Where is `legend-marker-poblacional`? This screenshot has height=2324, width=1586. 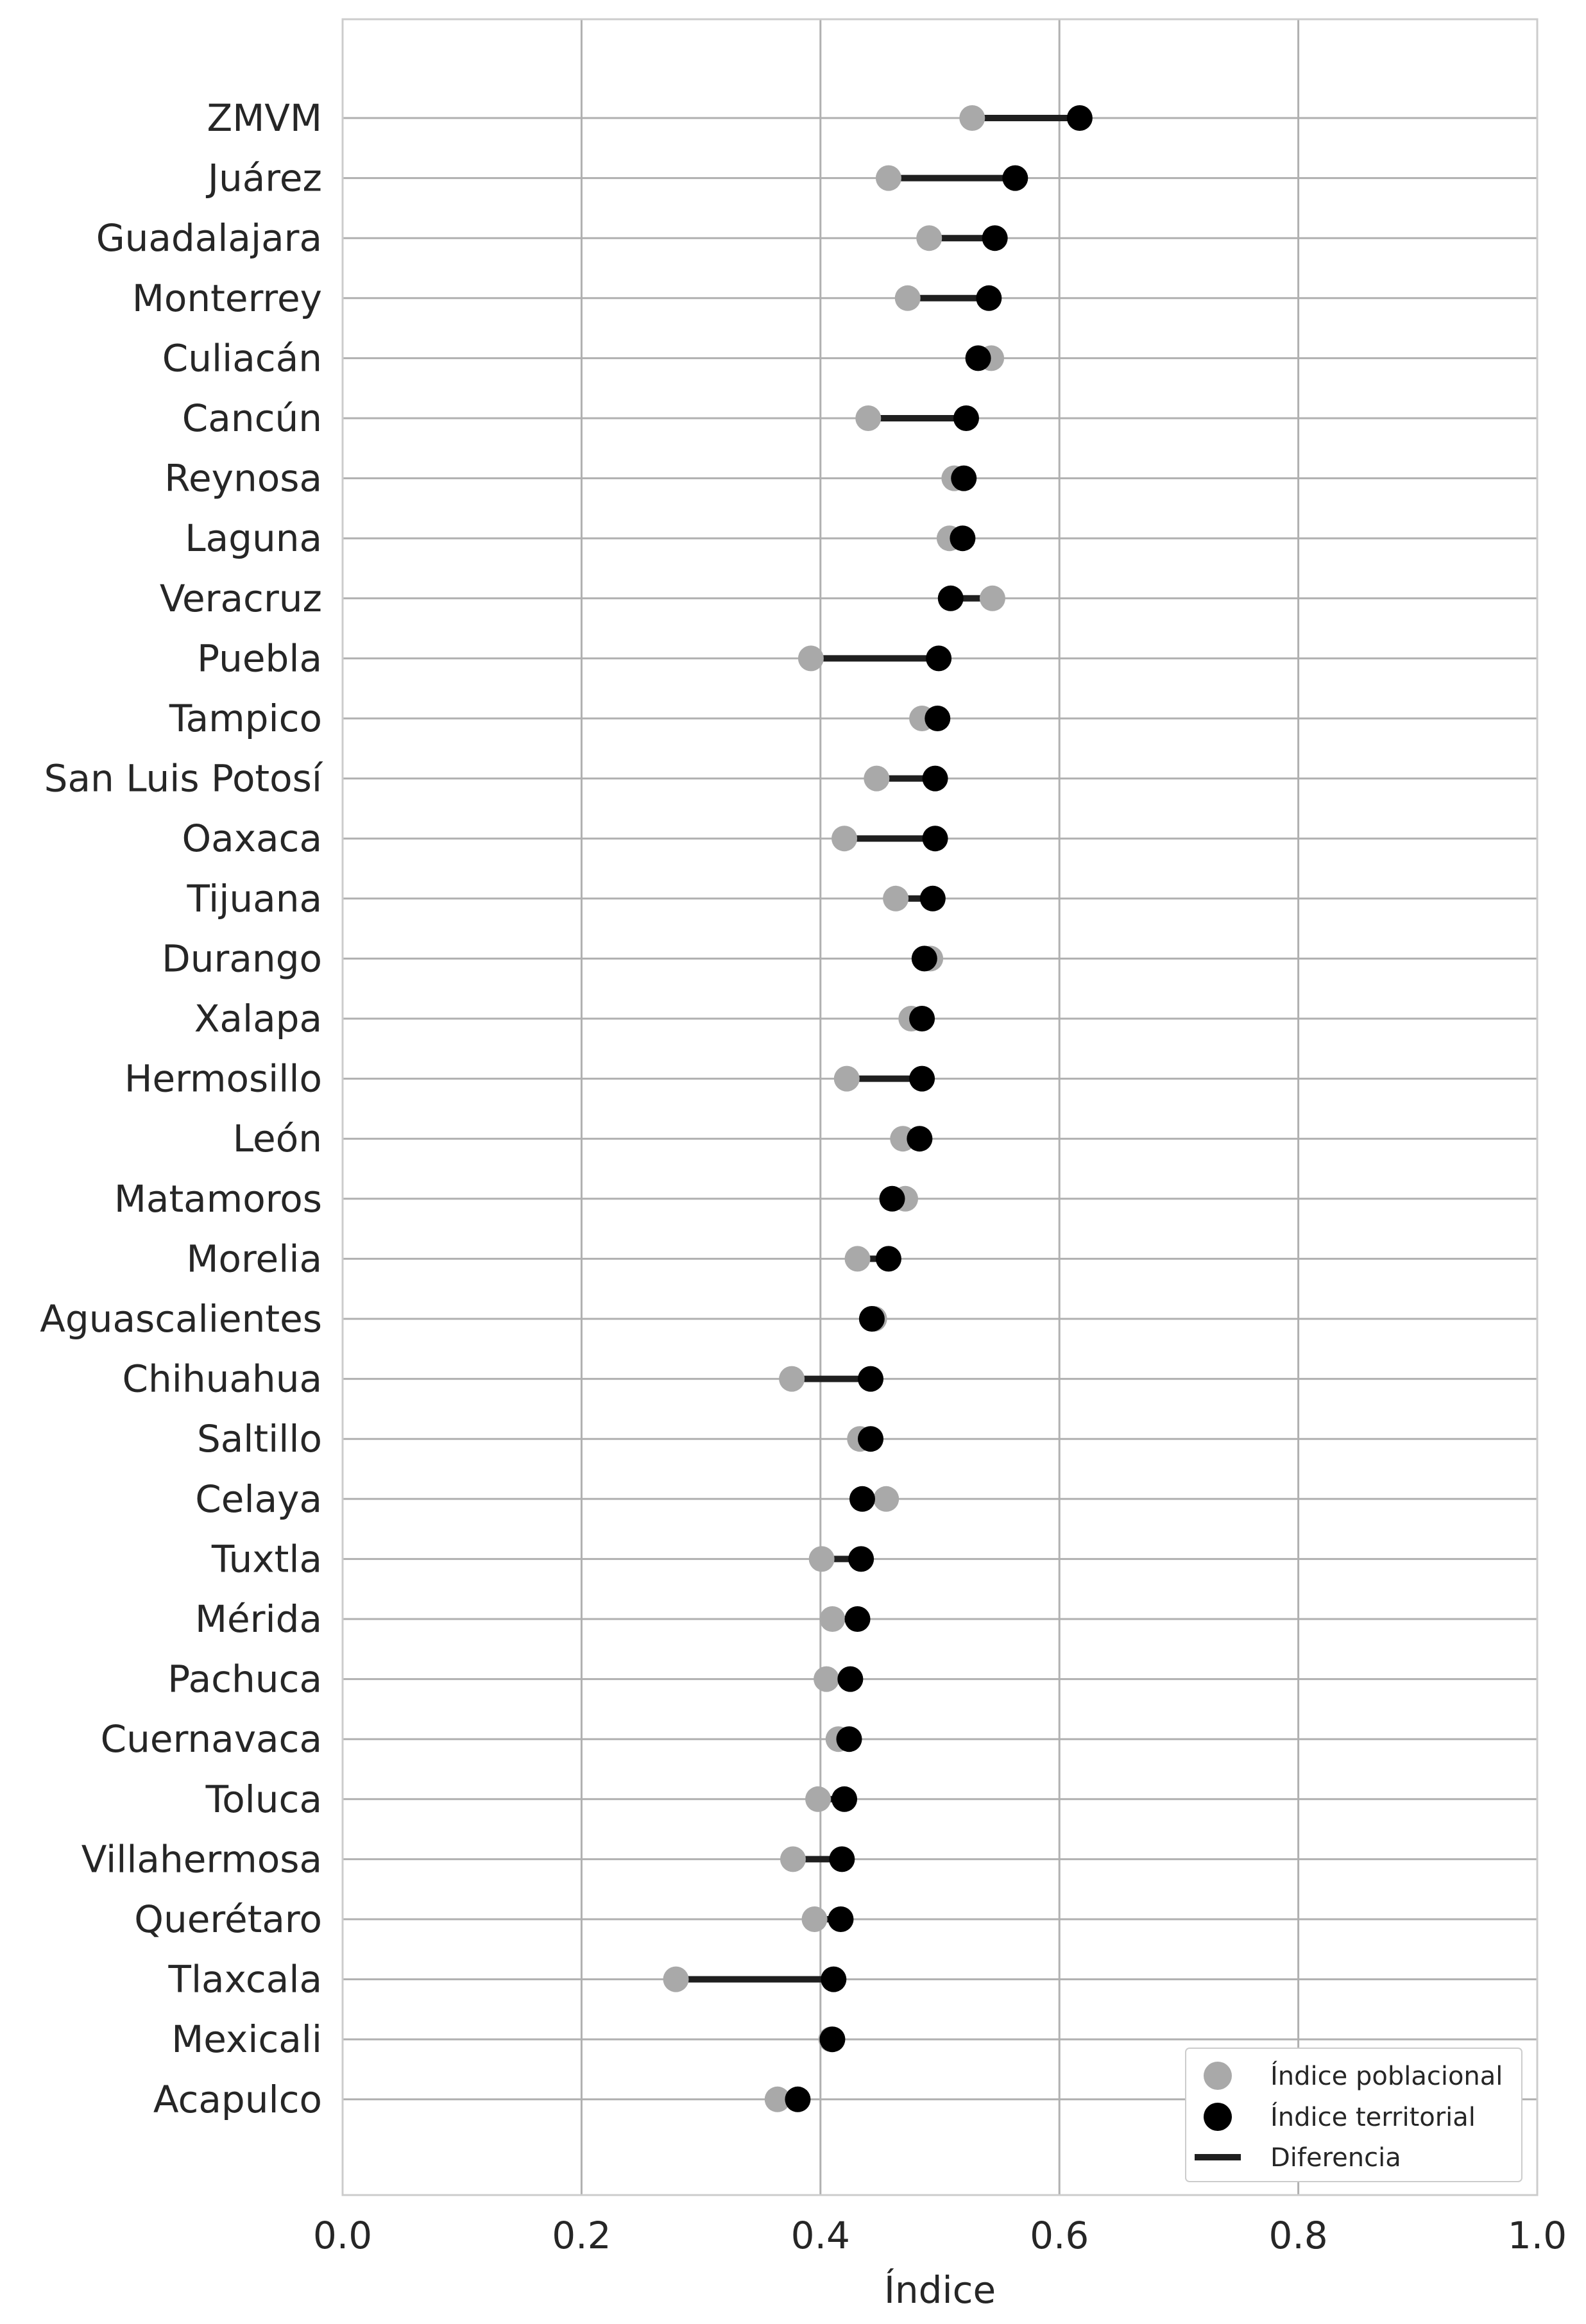 legend-marker-poblacional is located at coordinates (1218, 2076).